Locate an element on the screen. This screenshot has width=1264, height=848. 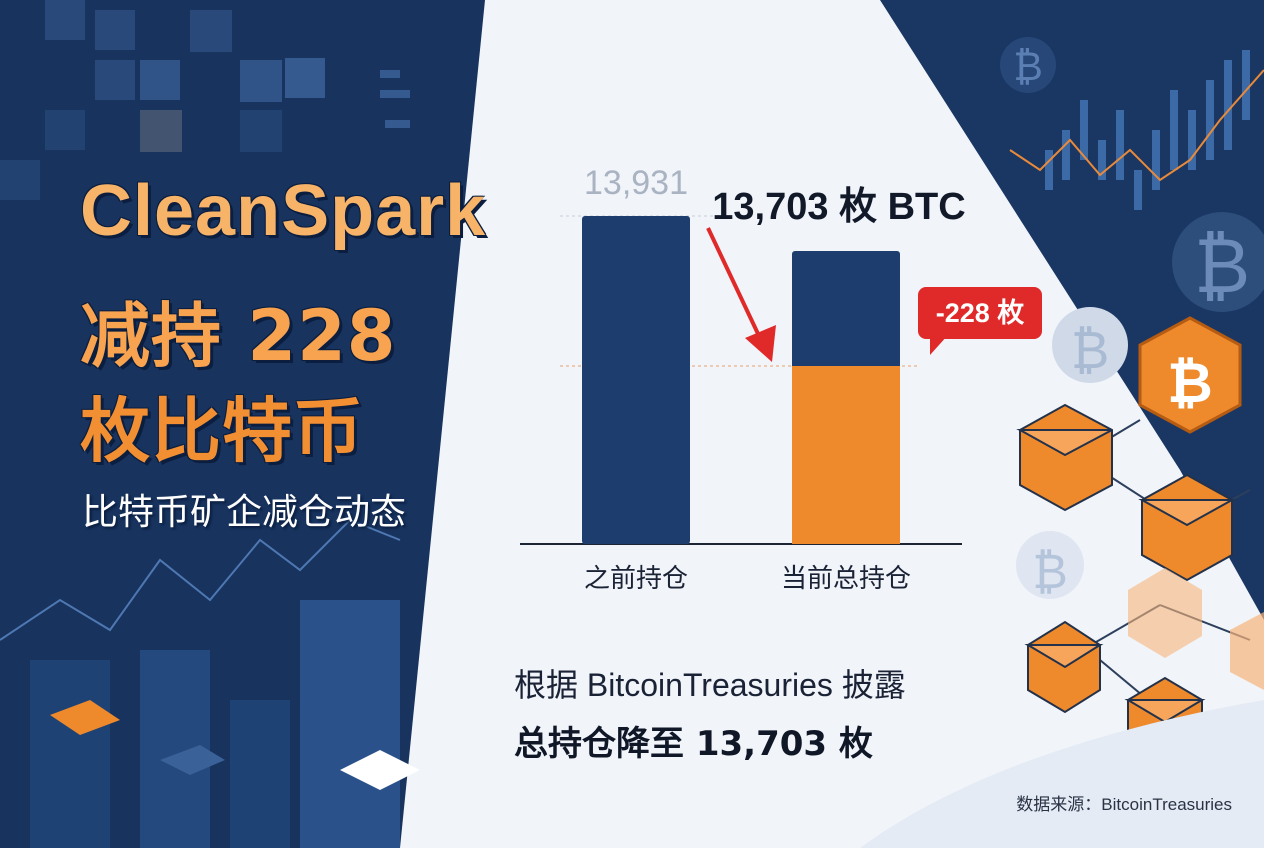
svg-text: -228 枚 is located at coordinates (980, 313).